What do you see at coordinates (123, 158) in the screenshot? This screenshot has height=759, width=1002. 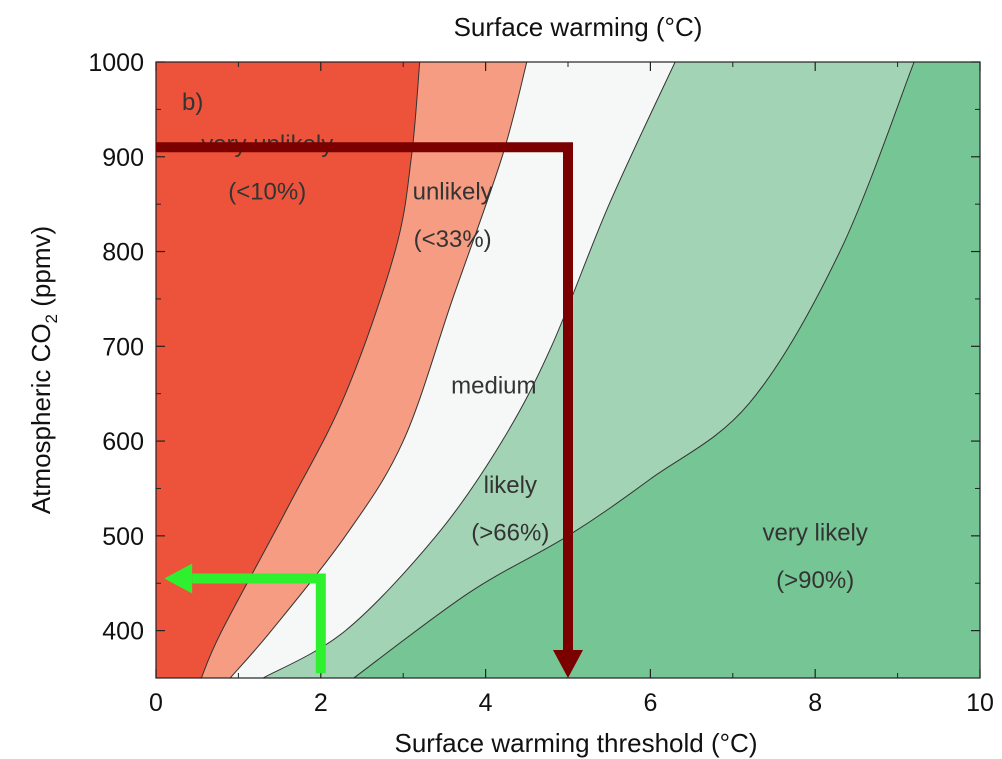 I see `y-tick-label-900: 900` at bounding box center [123, 158].